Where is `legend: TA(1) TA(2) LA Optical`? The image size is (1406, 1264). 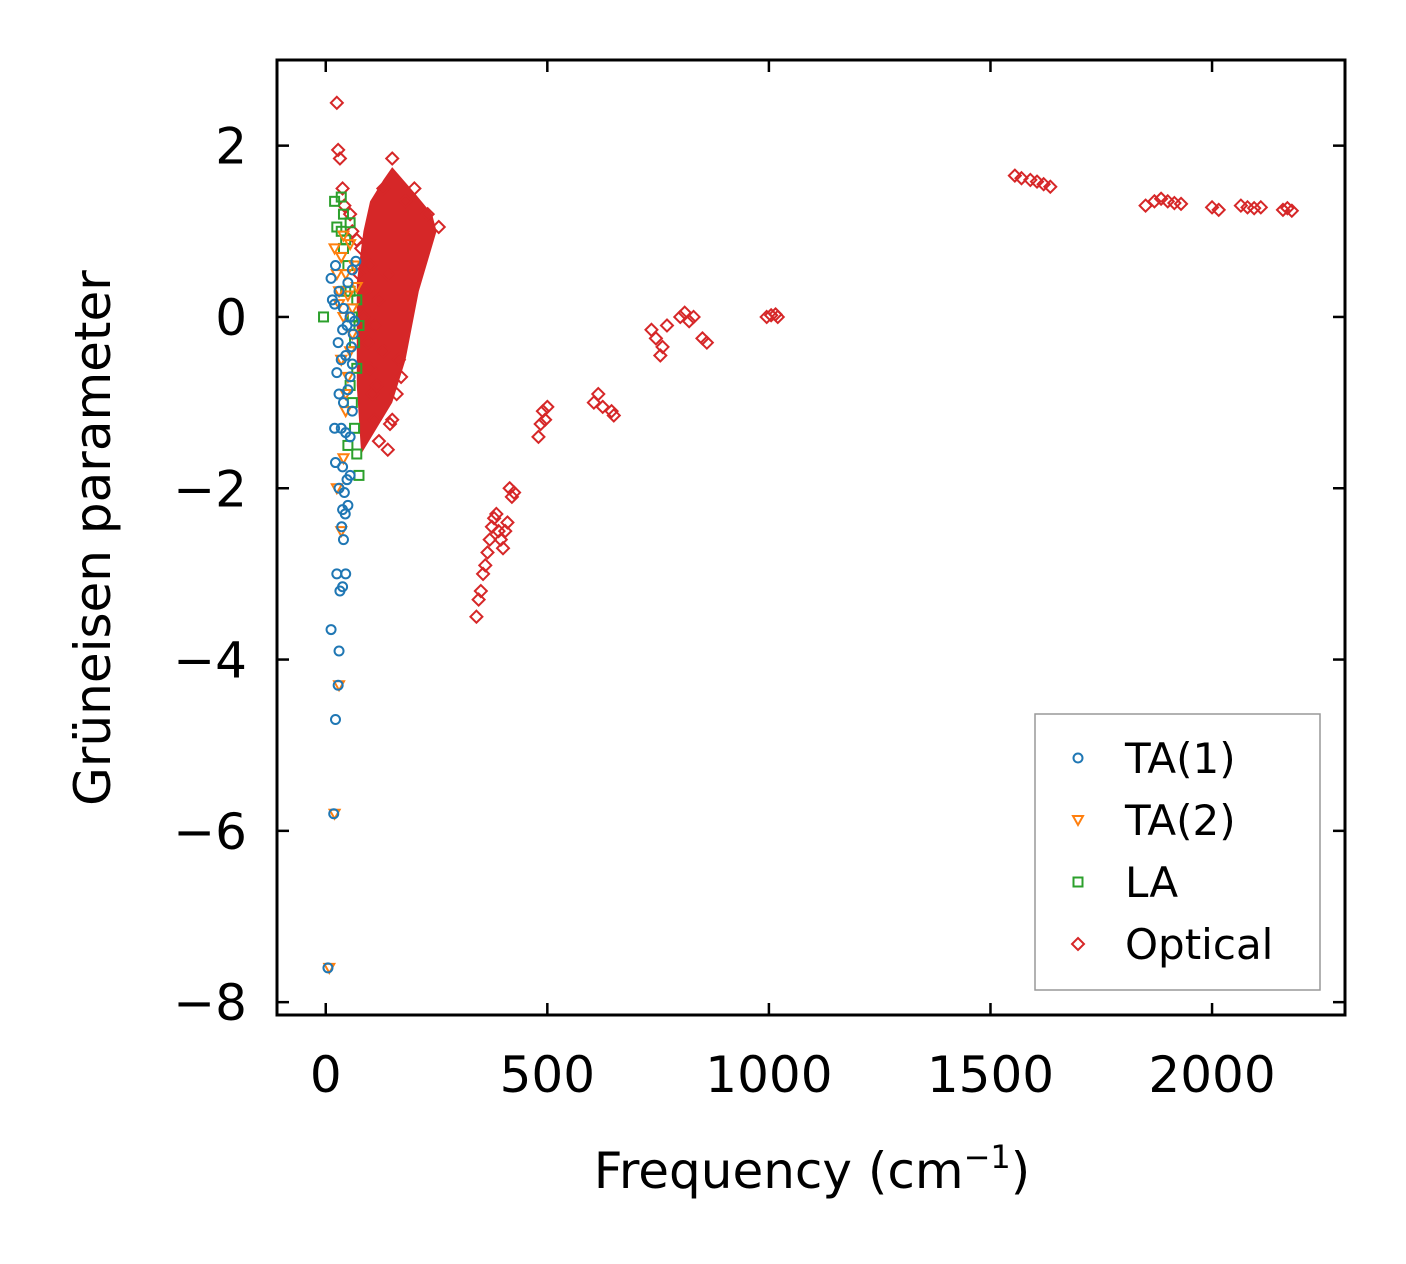
legend: TA(1) TA(2) LA Optical is located at coordinates (1177, 852).